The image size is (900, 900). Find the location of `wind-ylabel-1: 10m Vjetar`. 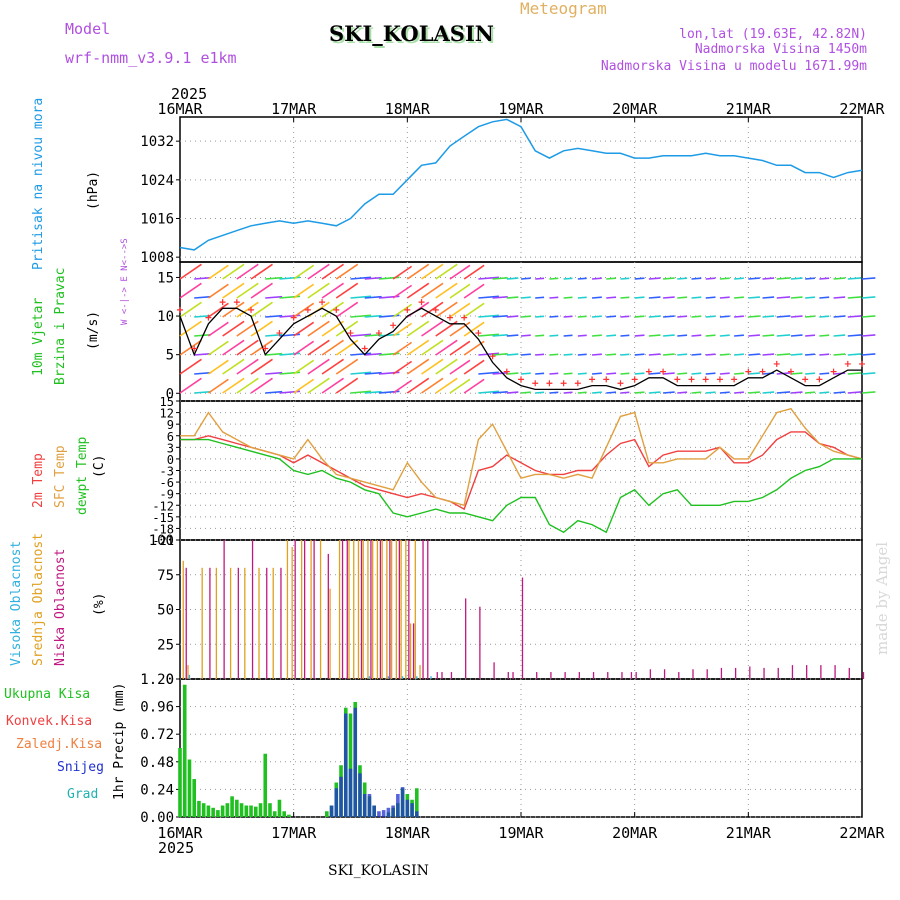

wind-ylabel-1: 10m Vjetar is located at coordinates (38, 337).